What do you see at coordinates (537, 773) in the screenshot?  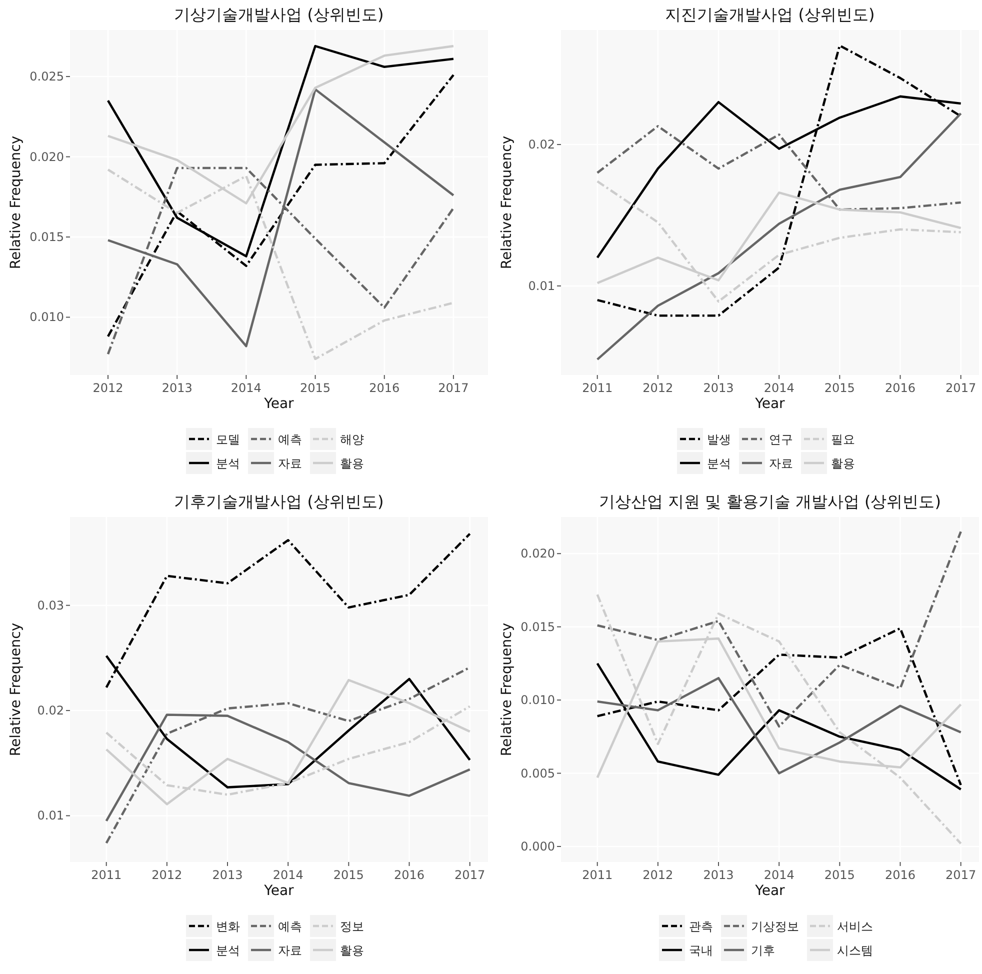 I see `y-tick-label: 0.005` at bounding box center [537, 773].